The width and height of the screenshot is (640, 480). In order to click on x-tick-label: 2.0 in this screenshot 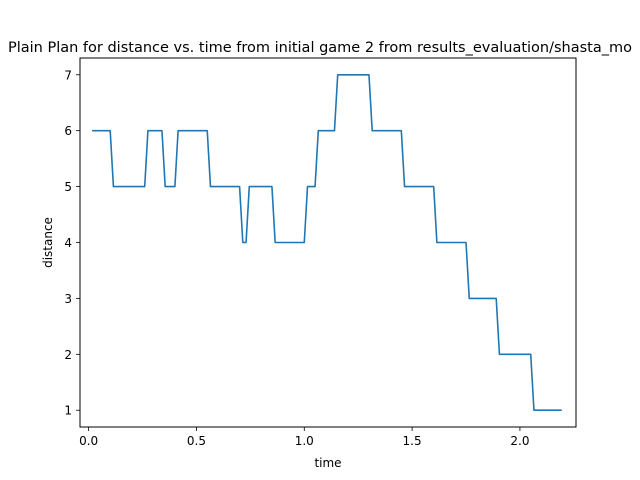, I will do `click(519, 441)`.